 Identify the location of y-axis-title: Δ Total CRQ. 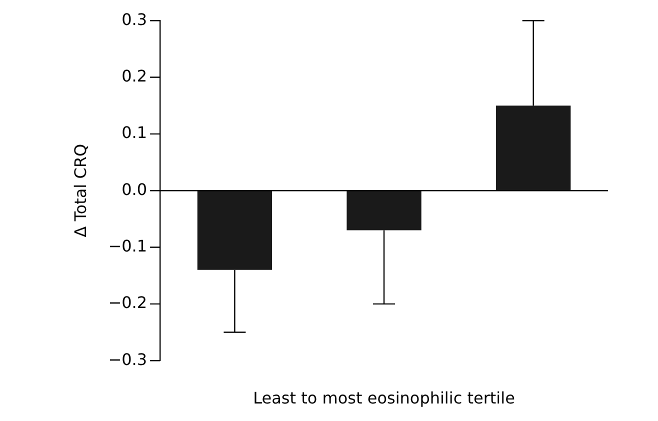
(80, 191).